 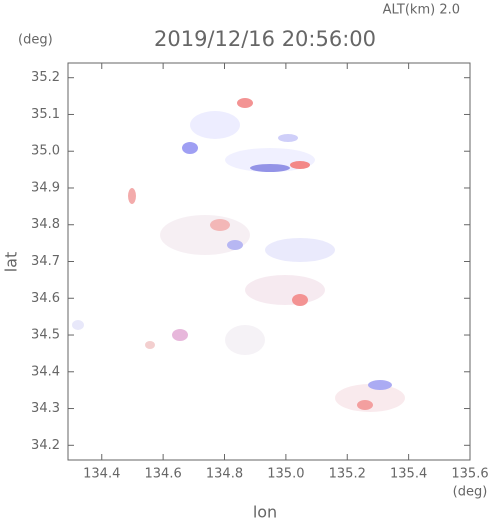 I want to click on y-tick-label: 34.3, so click(x=45, y=408).